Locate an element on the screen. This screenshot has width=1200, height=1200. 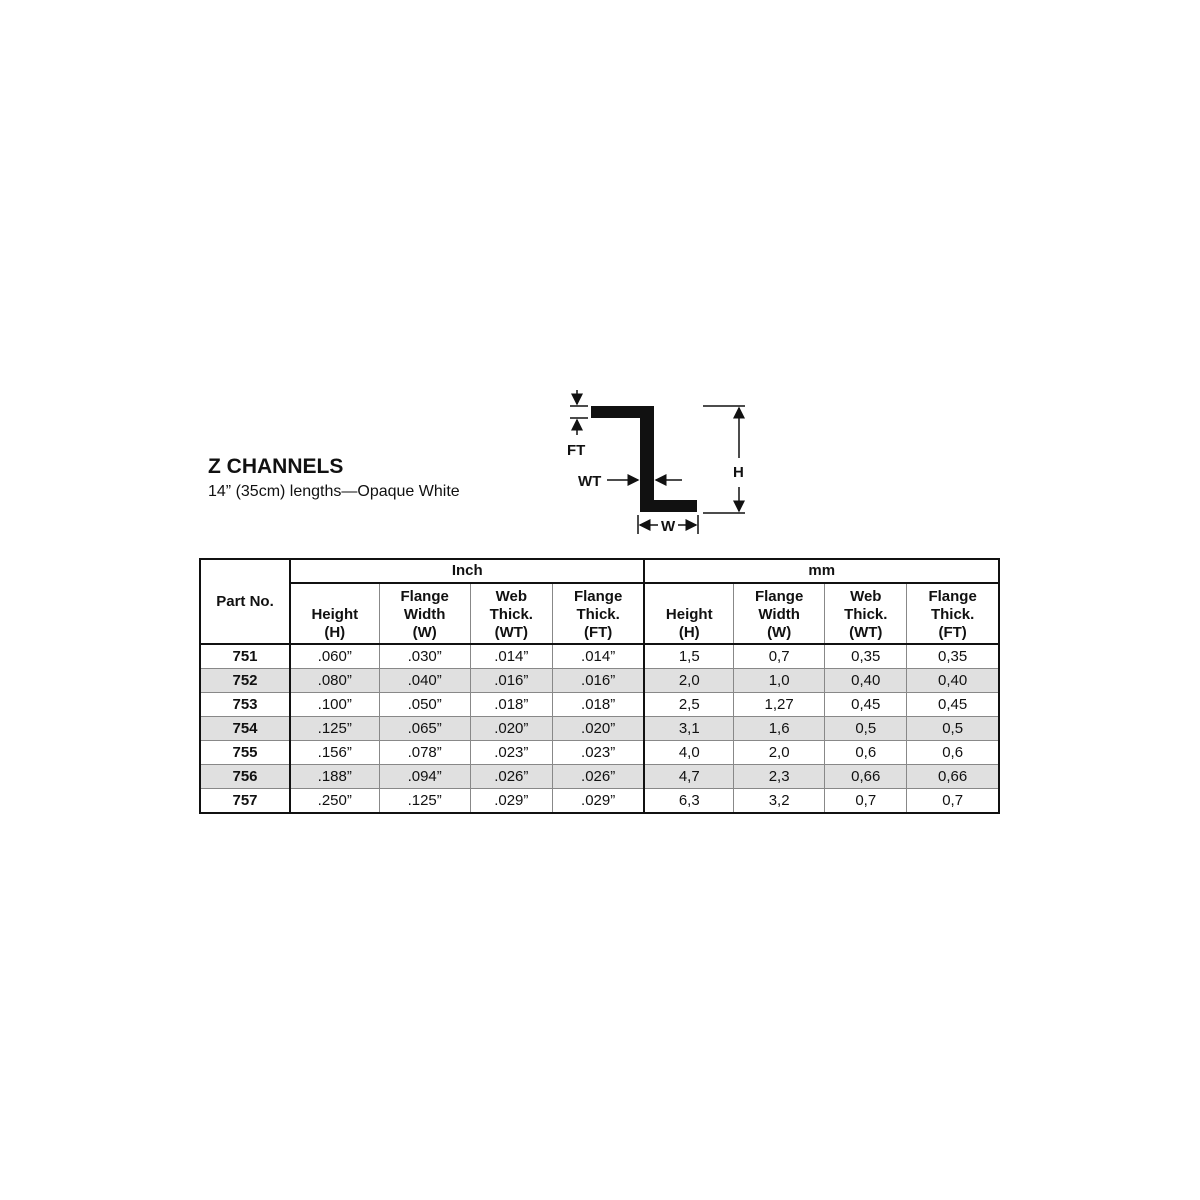
value-cell: 4,7 is located at coordinates (689, 776).